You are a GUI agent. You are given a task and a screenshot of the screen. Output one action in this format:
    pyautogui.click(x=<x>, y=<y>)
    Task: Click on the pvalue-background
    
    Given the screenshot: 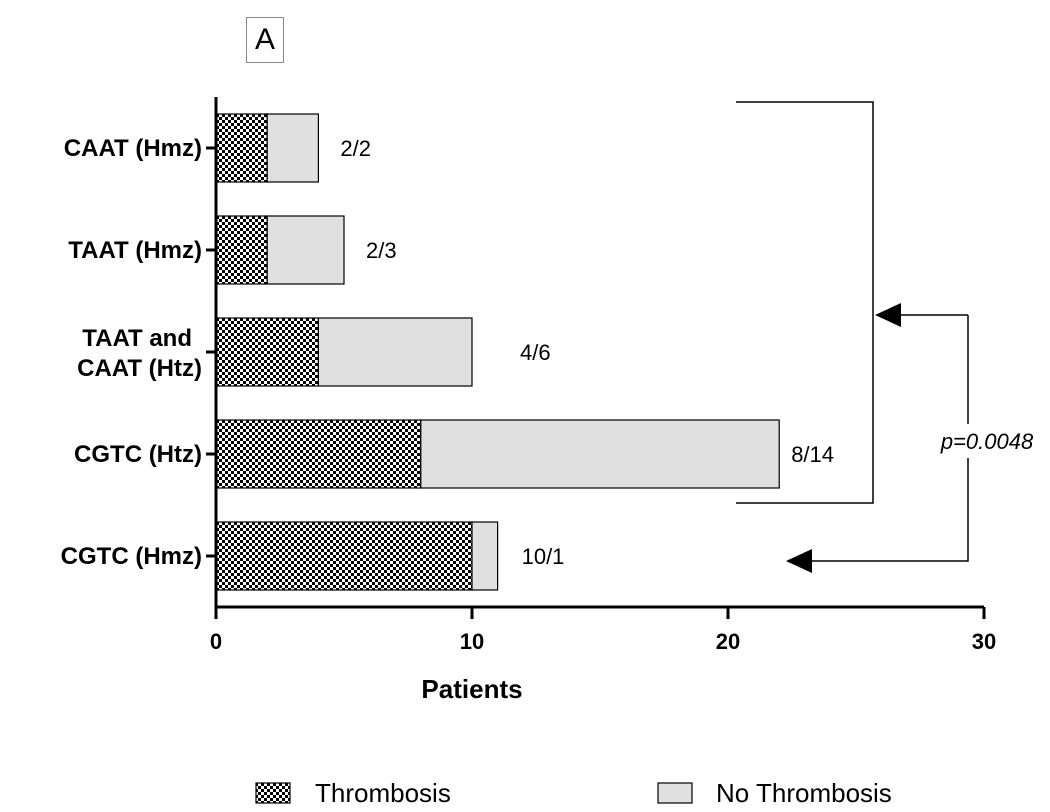 What is the action you would take?
    pyautogui.click(x=987, y=441)
    